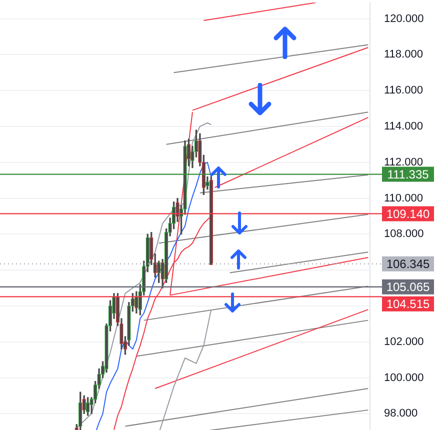 This screenshot has height=430, width=447. I want to click on y-tick-label: 114.000, so click(403, 126).